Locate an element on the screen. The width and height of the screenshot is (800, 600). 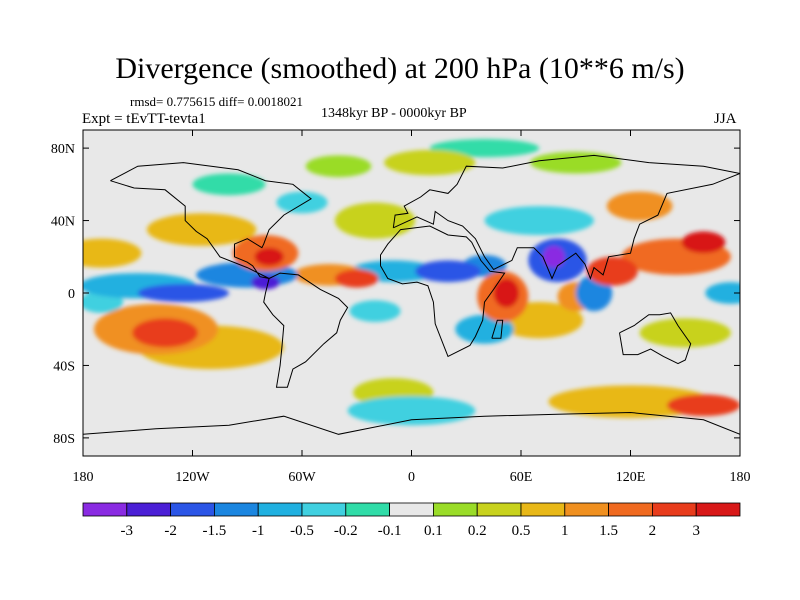
colorbar-label: 0.1 is located at coordinates (433, 531).